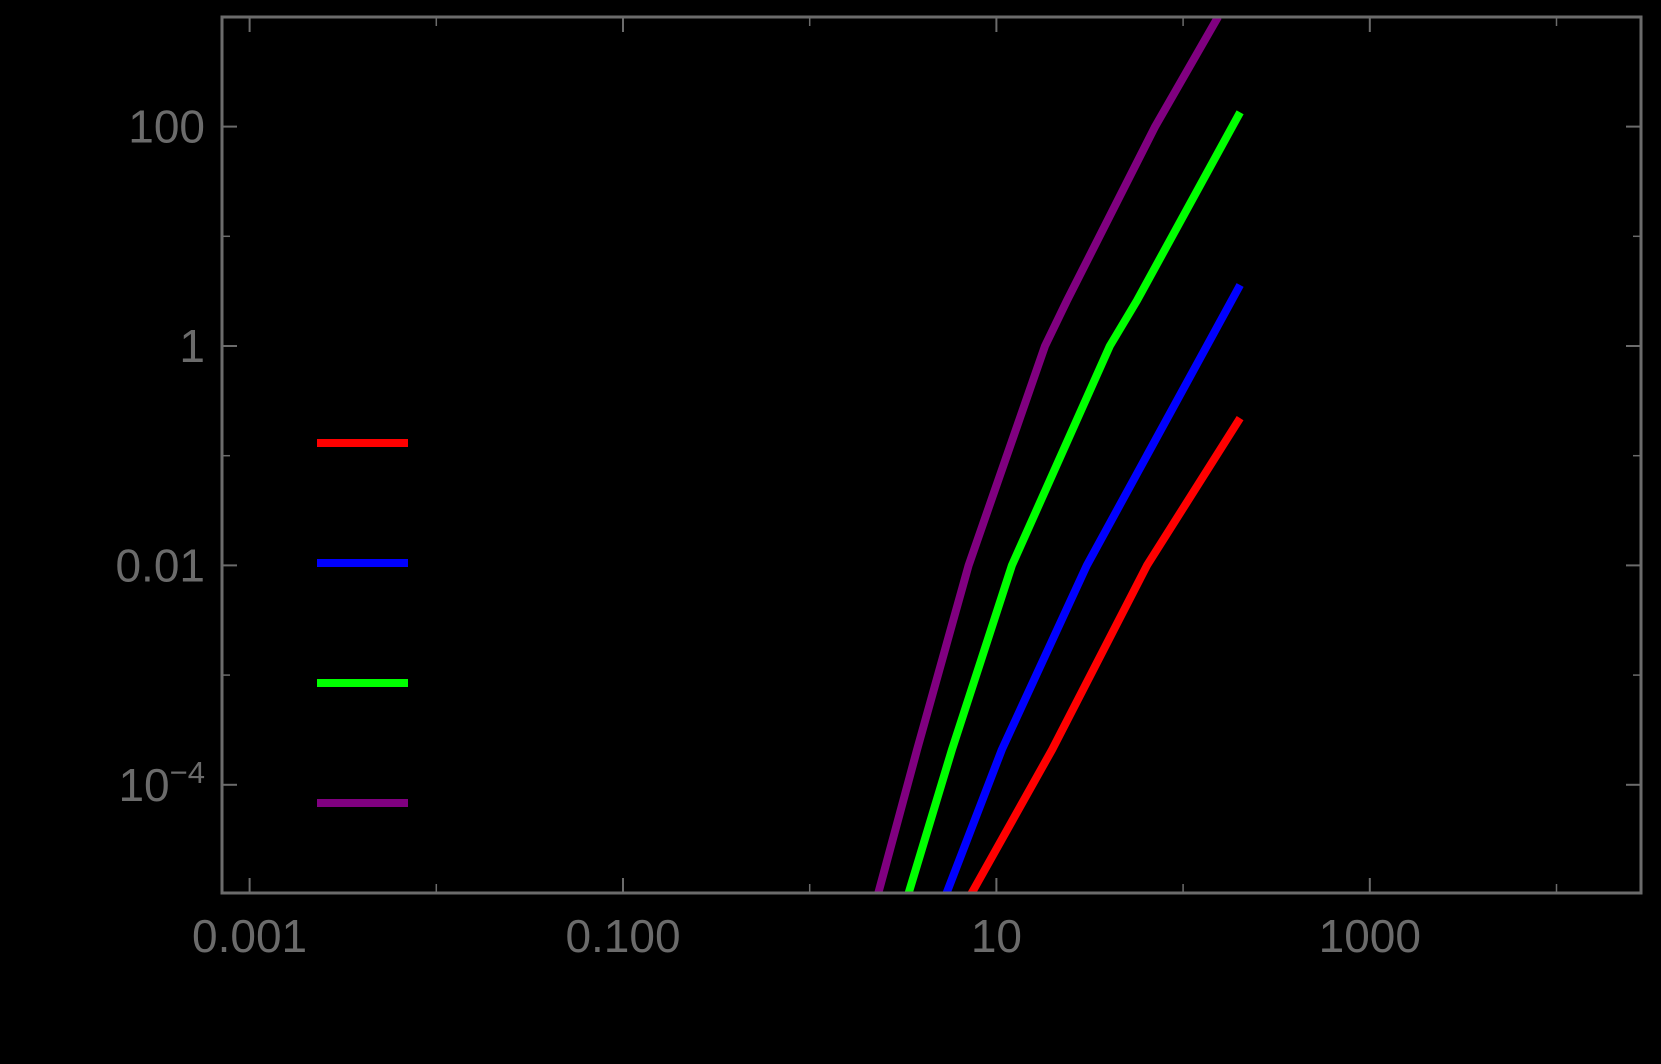  What do you see at coordinates (362, 623) in the screenshot?
I see `legend` at bounding box center [362, 623].